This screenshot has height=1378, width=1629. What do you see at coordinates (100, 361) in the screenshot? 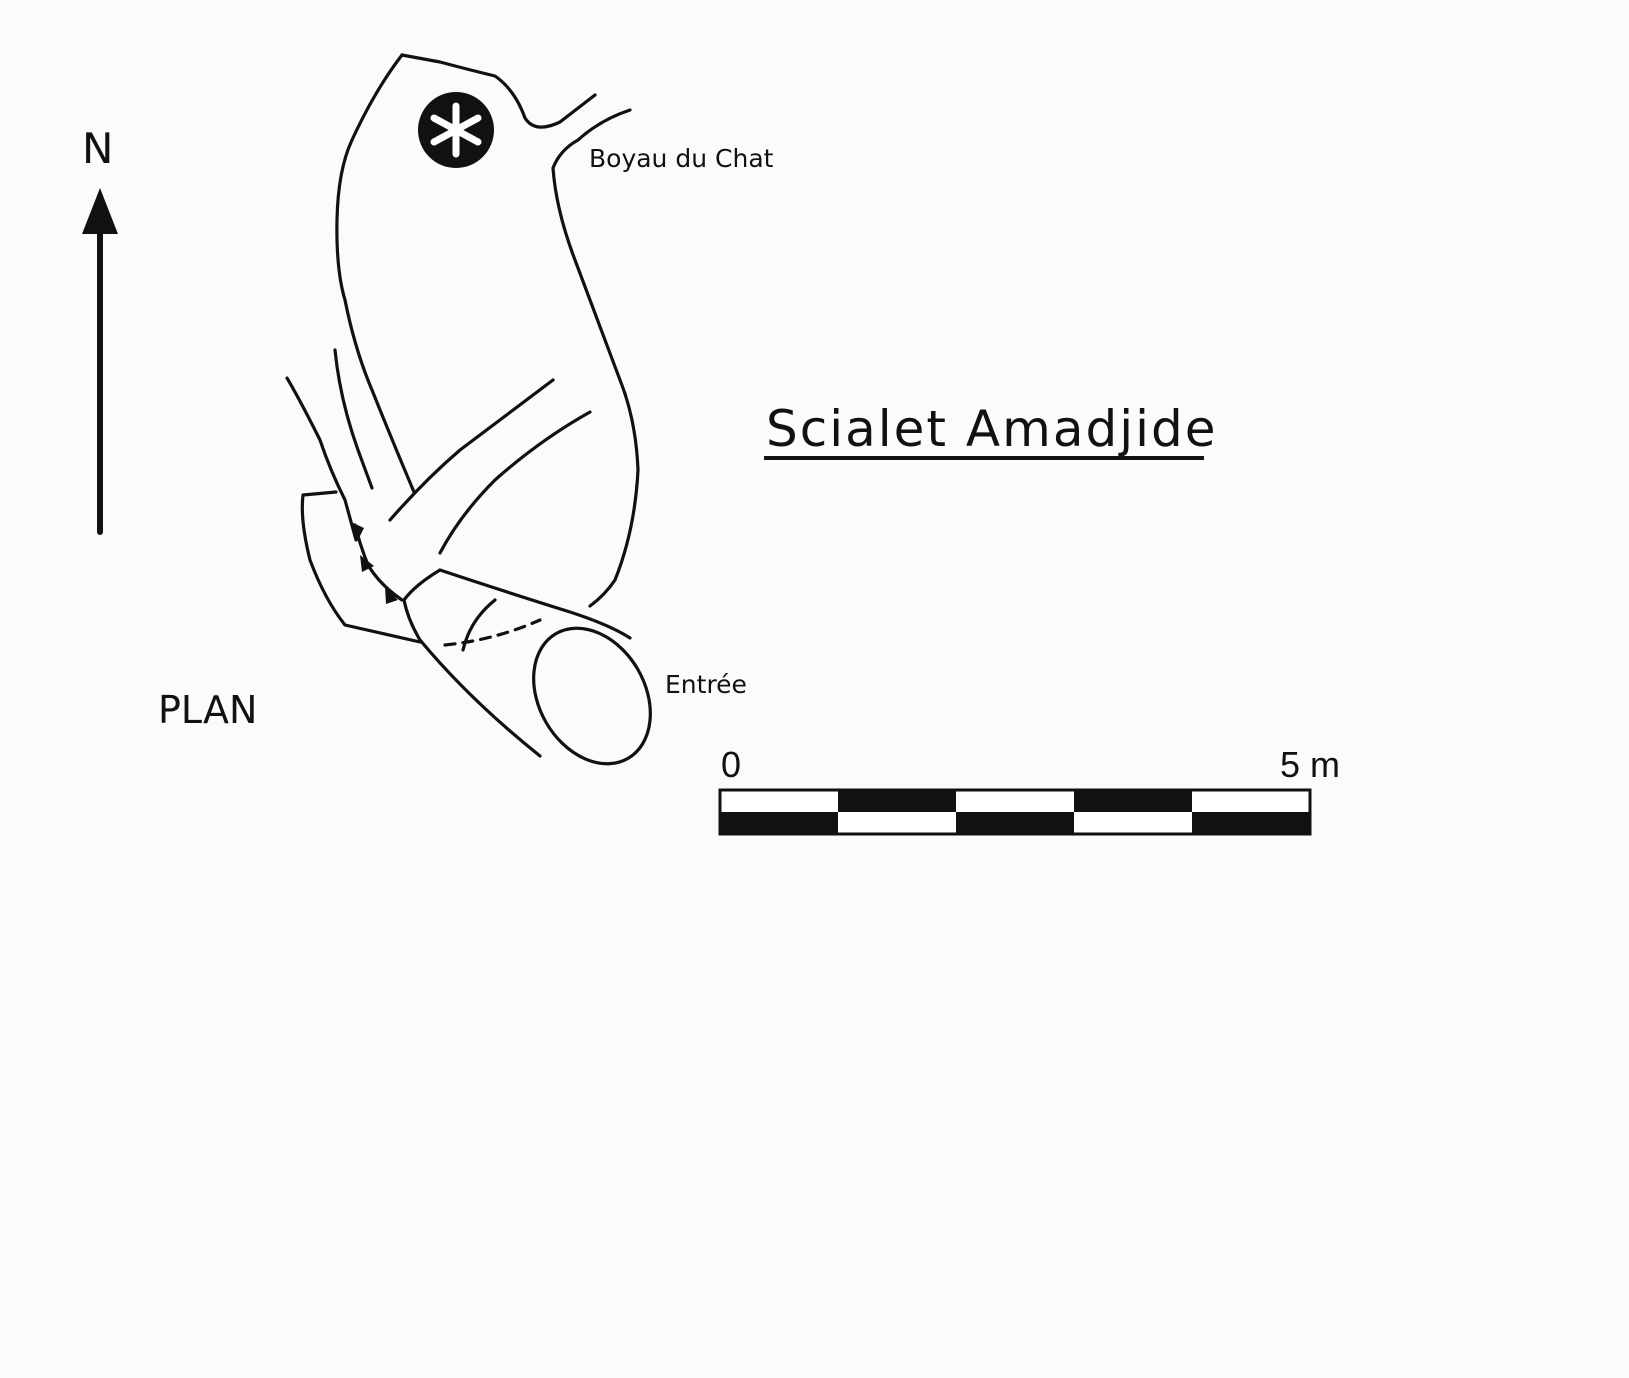
I see `north-arrow-icon` at bounding box center [100, 361].